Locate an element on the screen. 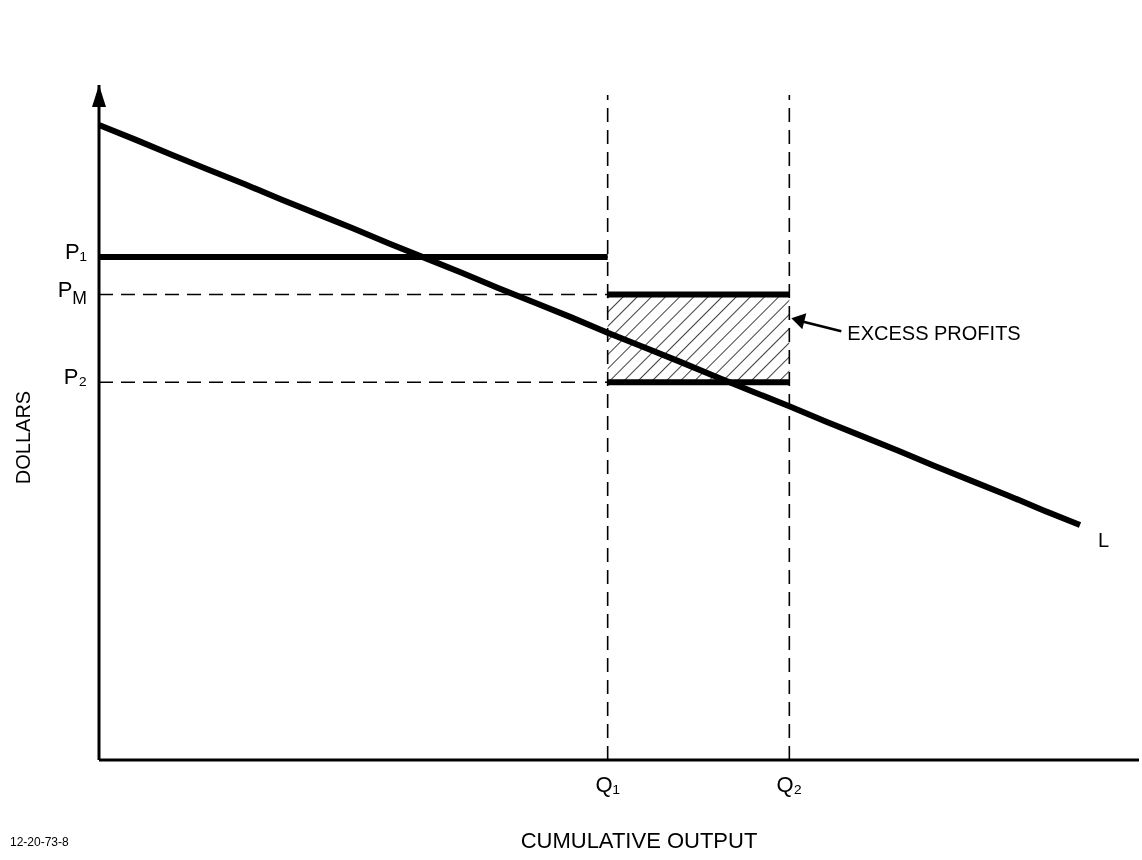 This screenshot has width=1142, height=860. ref-line-label: P₂ is located at coordinates (75, 377).